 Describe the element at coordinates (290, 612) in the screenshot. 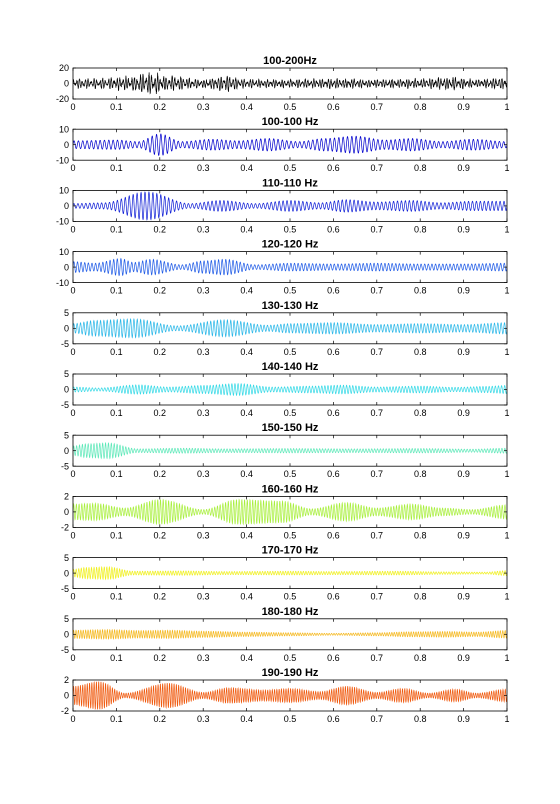

I see `subplot-title: 180-180 Hz` at that location.